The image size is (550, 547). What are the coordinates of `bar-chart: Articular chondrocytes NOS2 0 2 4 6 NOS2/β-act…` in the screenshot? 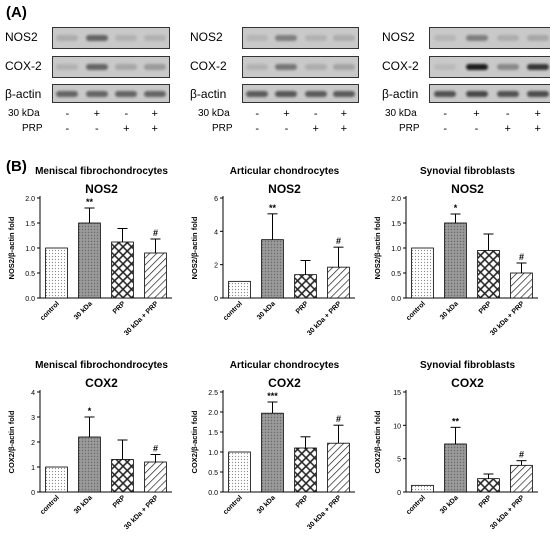 It's located at (272, 251).